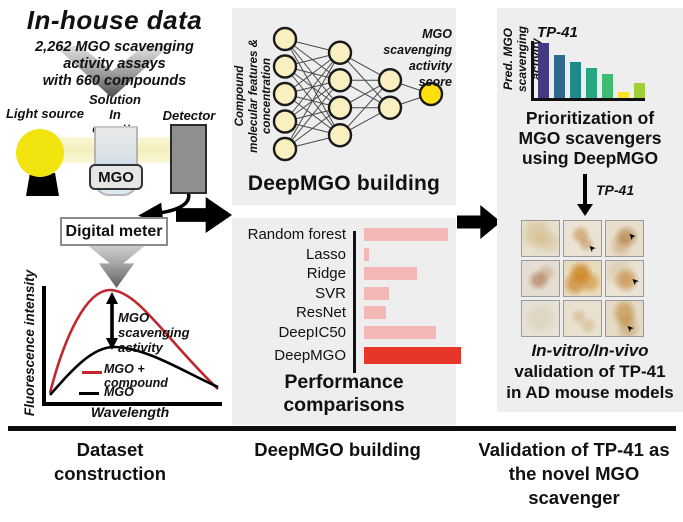  I want to click on tissue-image-grid: ➤ ➤ ➤ ➤, so click(582, 278).